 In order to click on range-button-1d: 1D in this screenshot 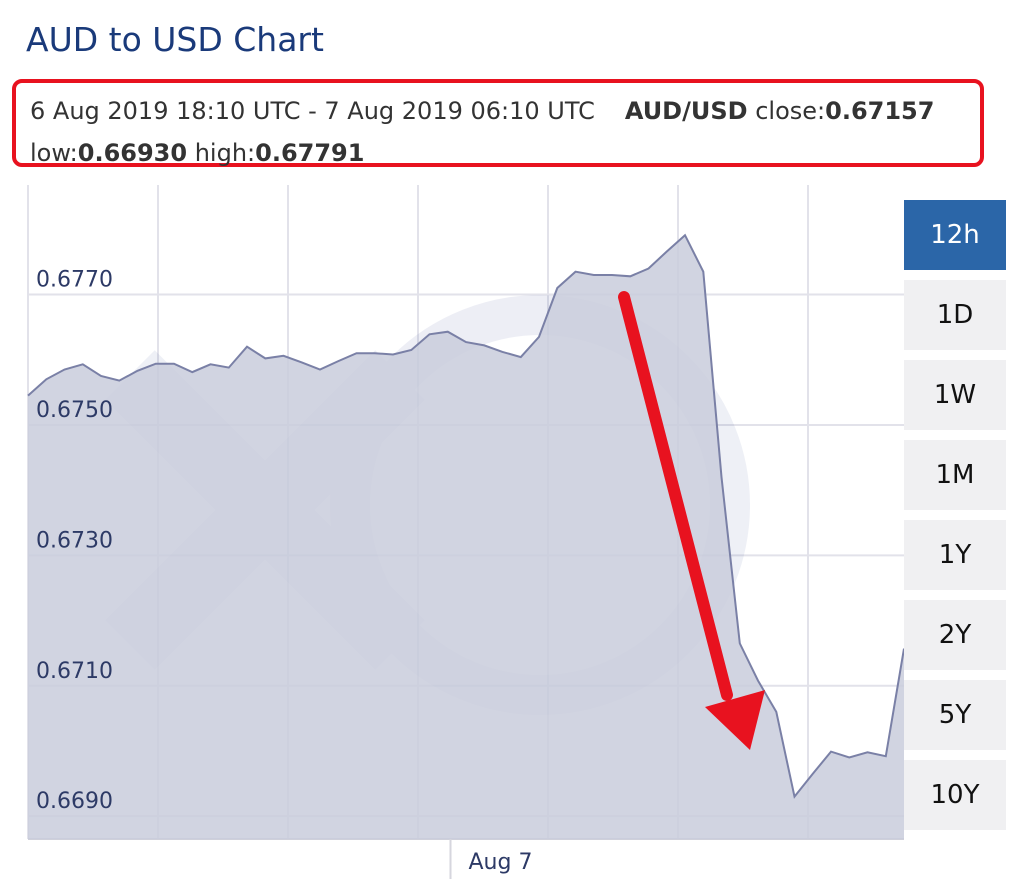, I will do `click(955, 315)`.